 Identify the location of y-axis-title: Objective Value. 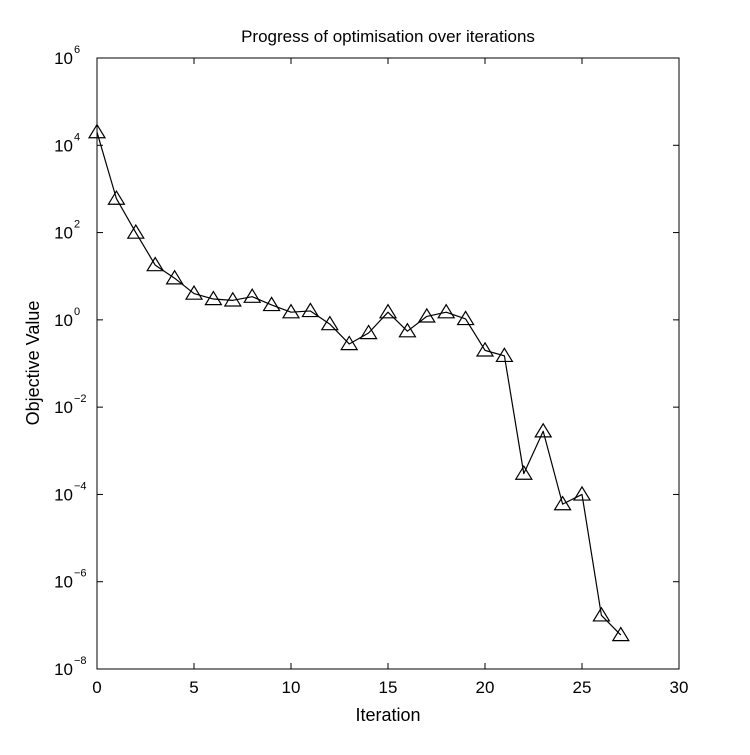
(33, 363).